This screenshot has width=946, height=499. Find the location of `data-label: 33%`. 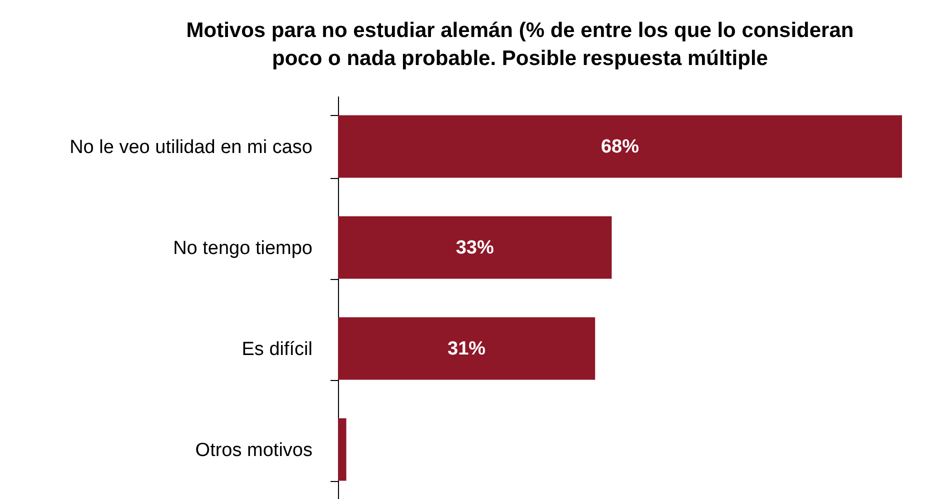

data-label: 33% is located at coordinates (475, 248).